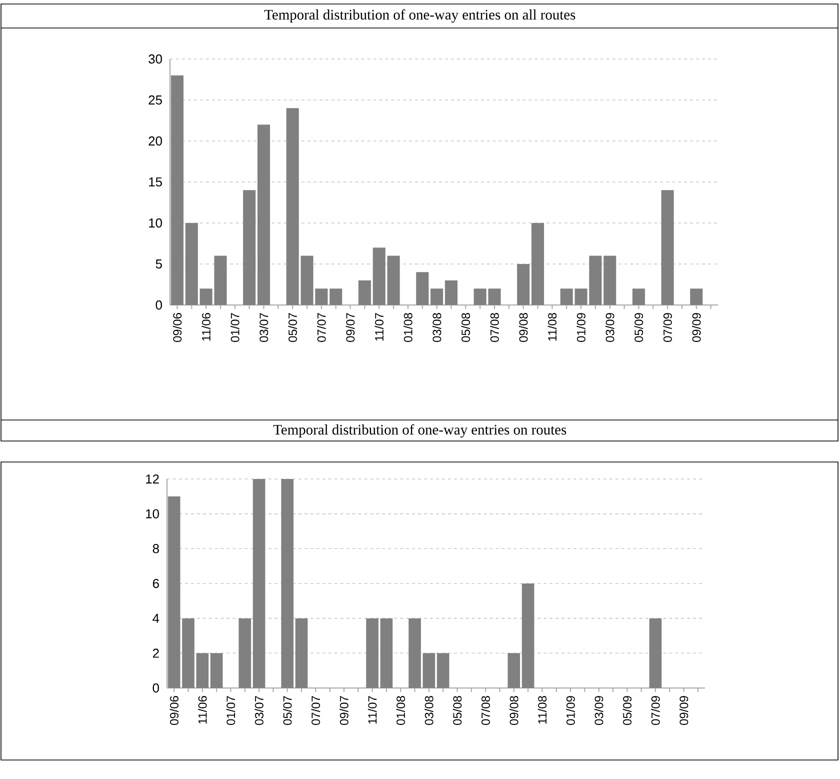 The height and width of the screenshot is (779, 840). Describe the element at coordinates (155, 100) in the screenshot. I see `y-tick-label: 25` at that location.